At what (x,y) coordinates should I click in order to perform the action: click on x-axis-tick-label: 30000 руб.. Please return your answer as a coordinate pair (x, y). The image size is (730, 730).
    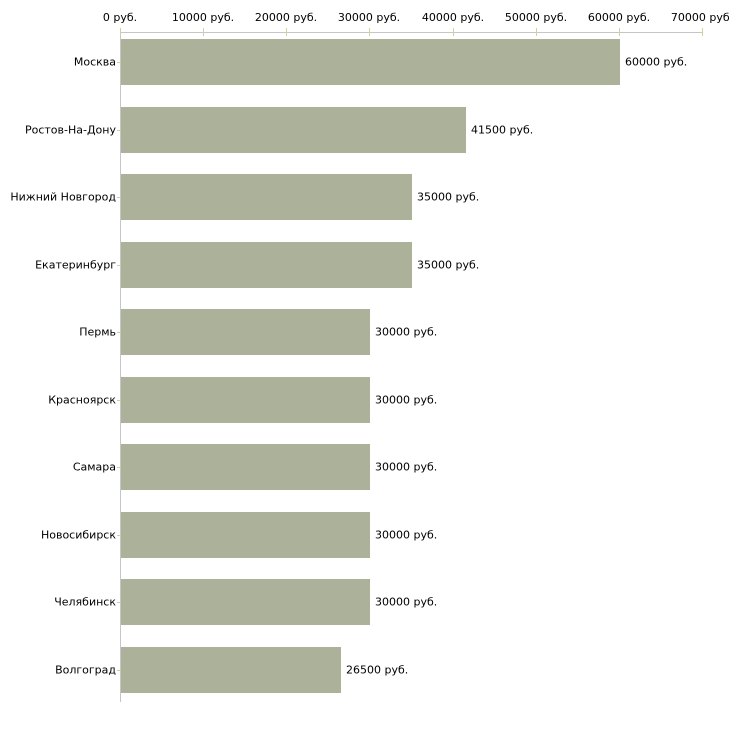
    Looking at the image, I should click on (369, 17).